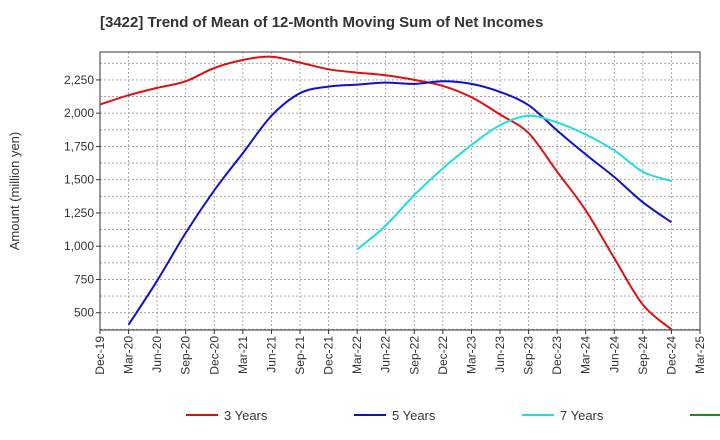 This screenshot has height=440, width=720. What do you see at coordinates (414, 415) in the screenshot?
I see `legend-label-5-years: 5 Years` at bounding box center [414, 415].